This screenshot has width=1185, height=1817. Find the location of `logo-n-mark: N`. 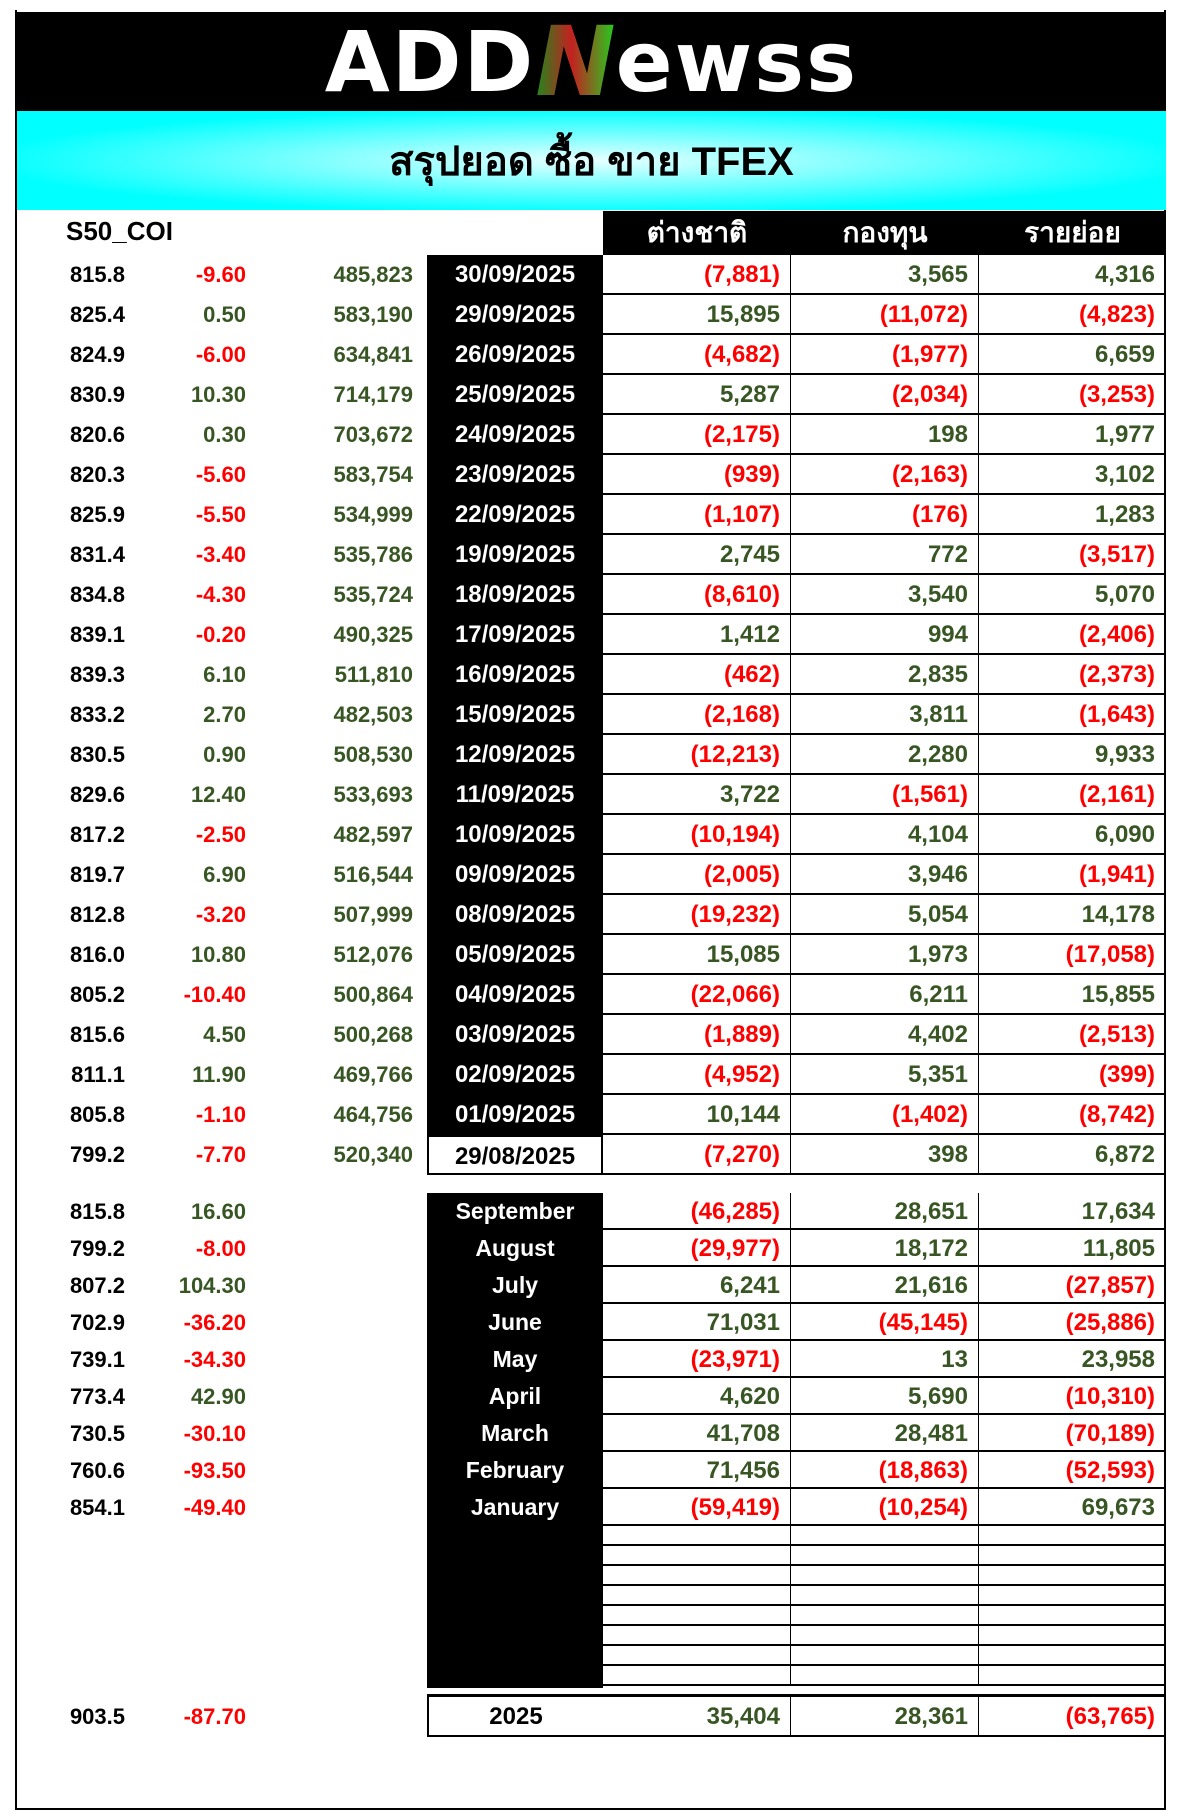

logo-n-mark: N is located at coordinates (575, 61).